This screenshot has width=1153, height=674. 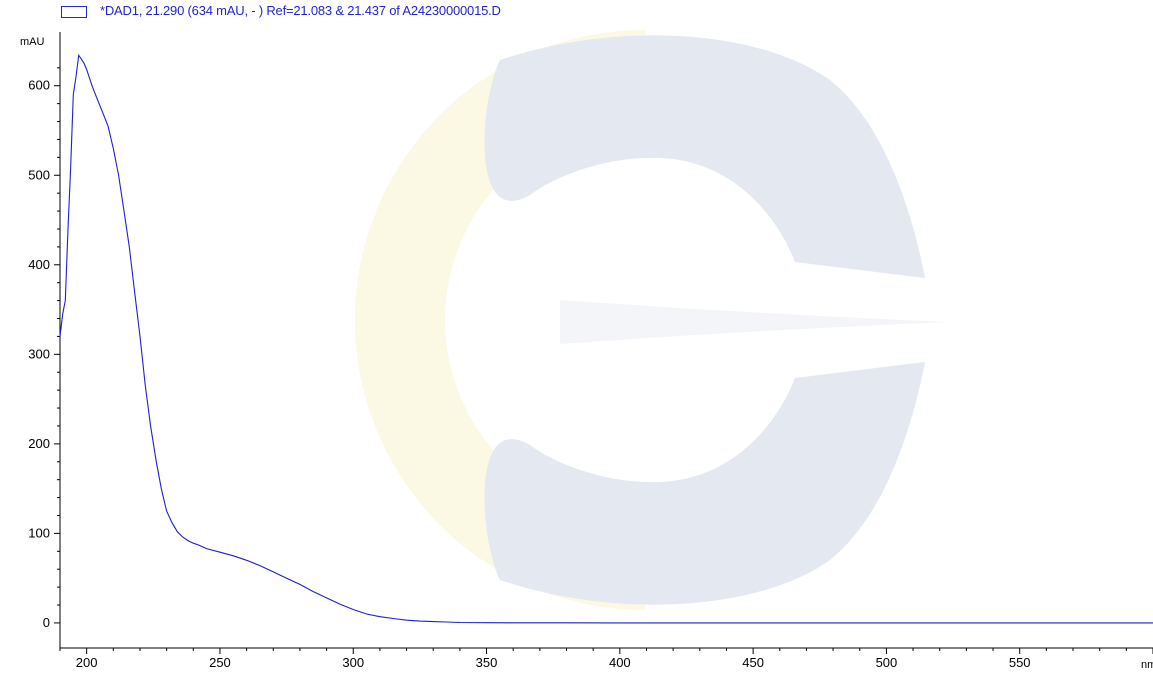 I want to click on legend-swatch, so click(x=74, y=12).